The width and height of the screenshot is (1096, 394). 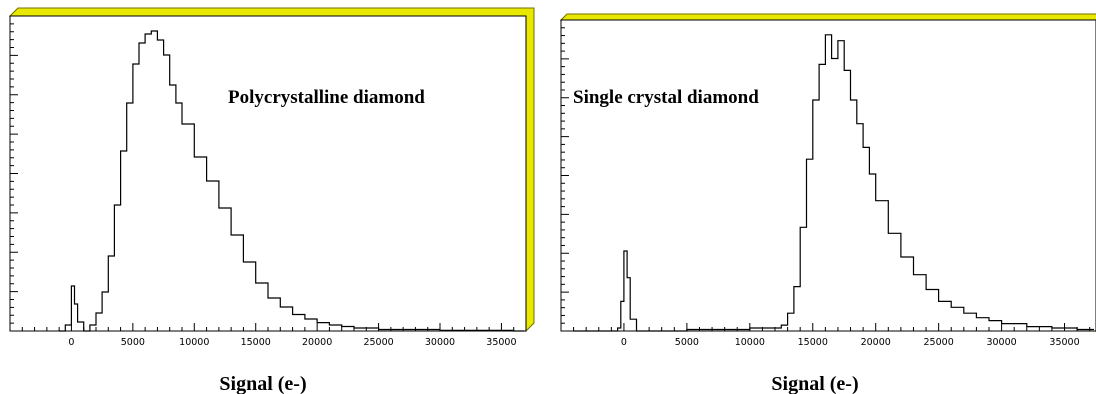 I want to click on chart-title: Polycrystalline diamond, so click(x=326, y=97).